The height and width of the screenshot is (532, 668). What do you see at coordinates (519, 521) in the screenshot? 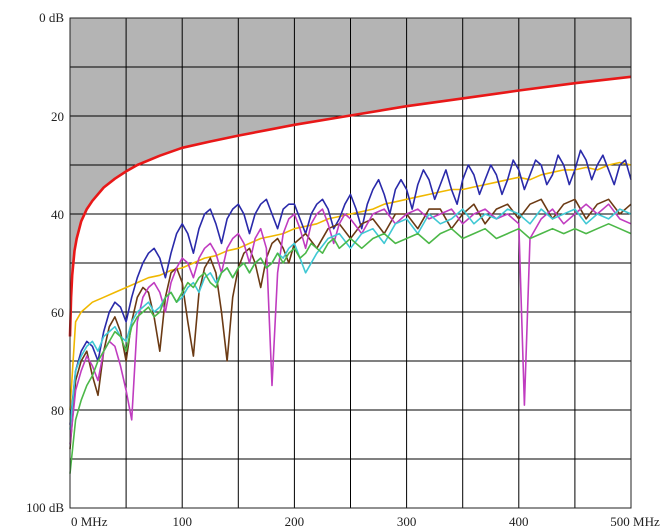
I see `x-tick-label: 400` at bounding box center [519, 521].